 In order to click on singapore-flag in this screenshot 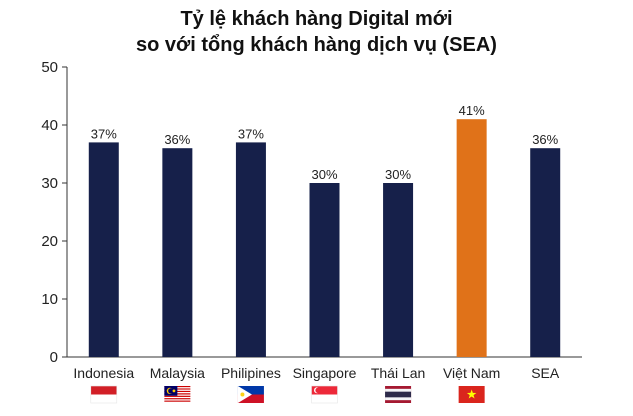, I will do `click(324, 394)`.